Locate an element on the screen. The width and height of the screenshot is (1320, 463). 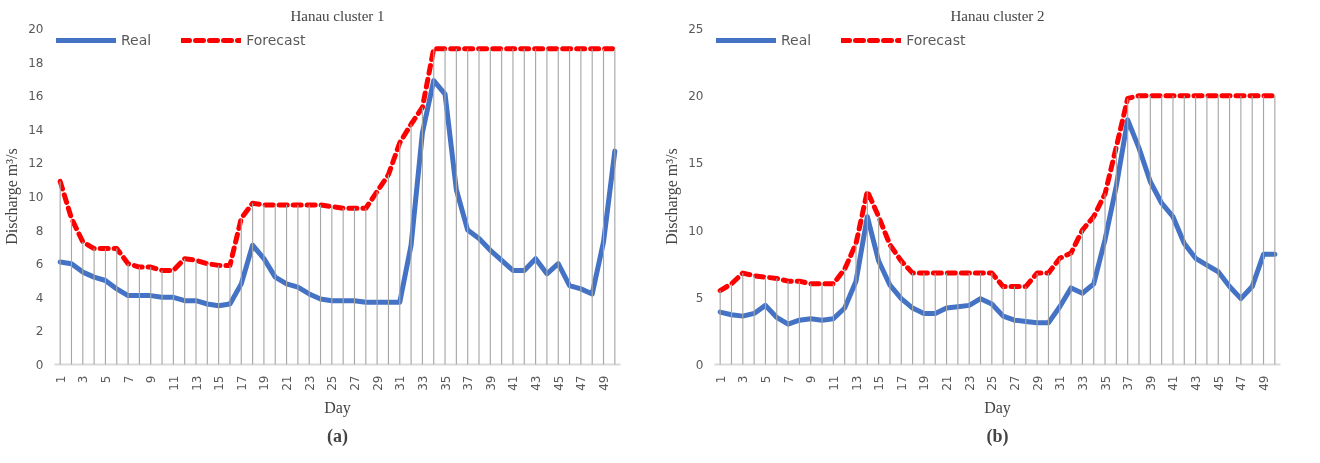
y-tick-label: 16 is located at coordinates (36, 96).